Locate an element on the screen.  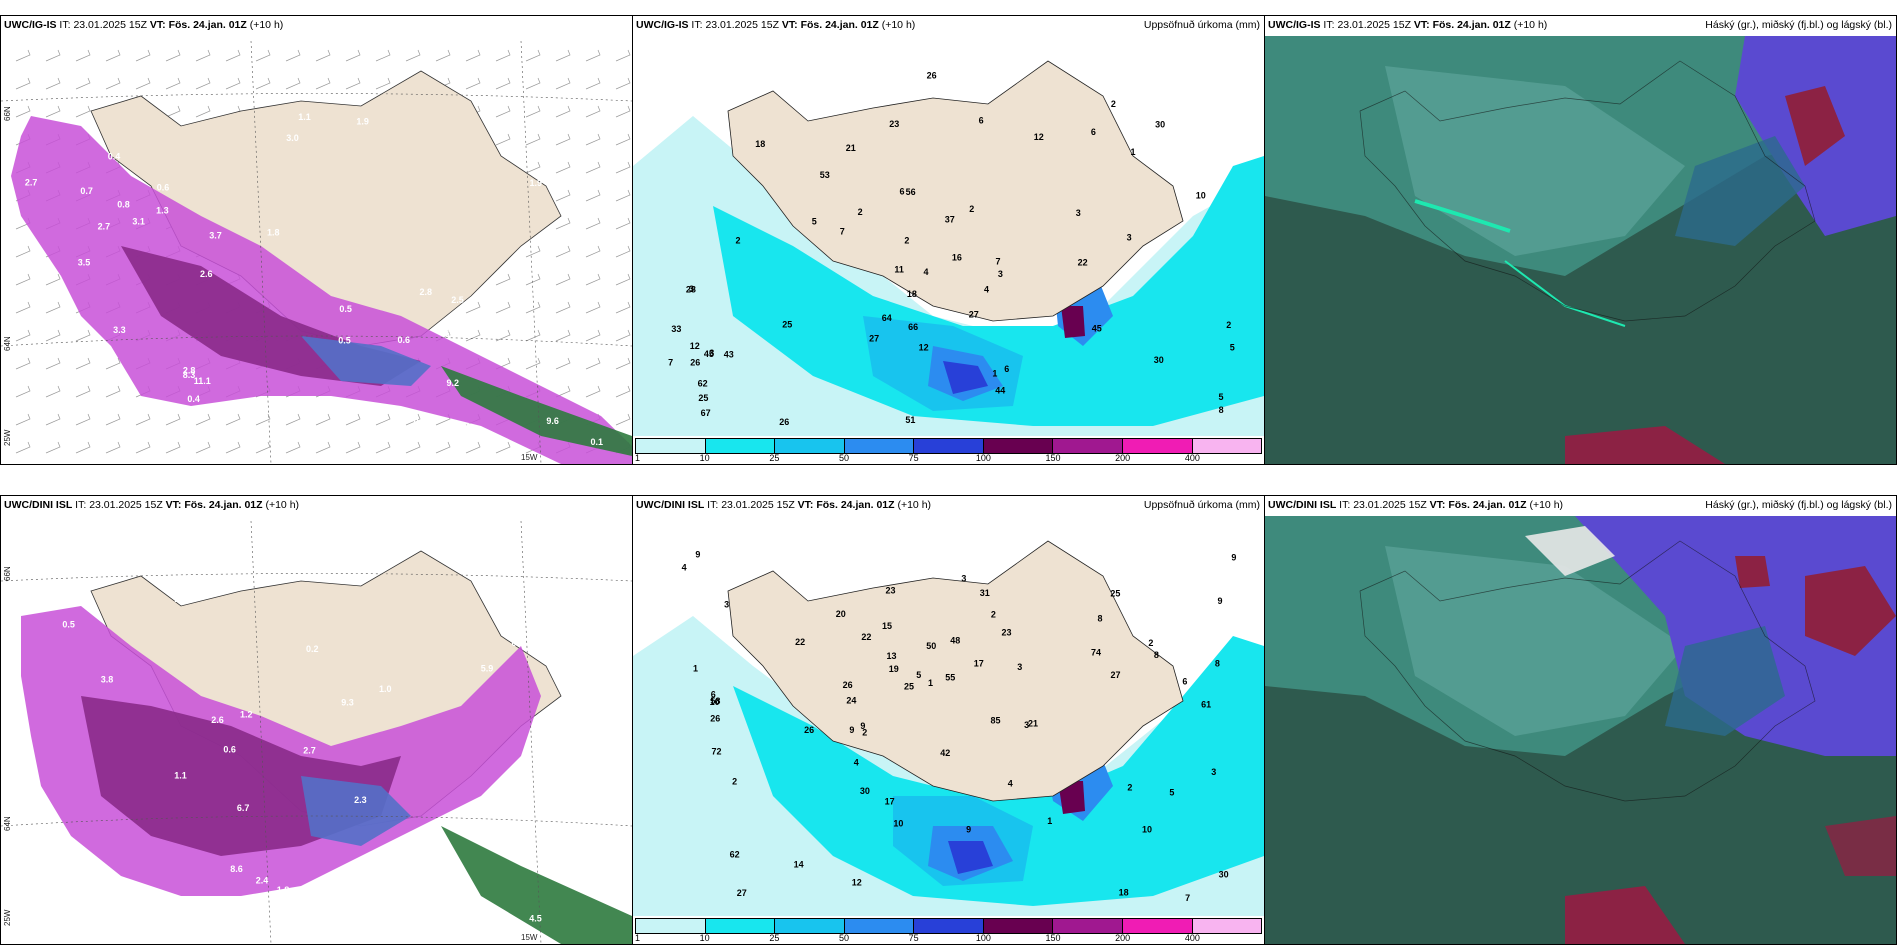
scale-tick-label: 1 is located at coordinates (638, 458).